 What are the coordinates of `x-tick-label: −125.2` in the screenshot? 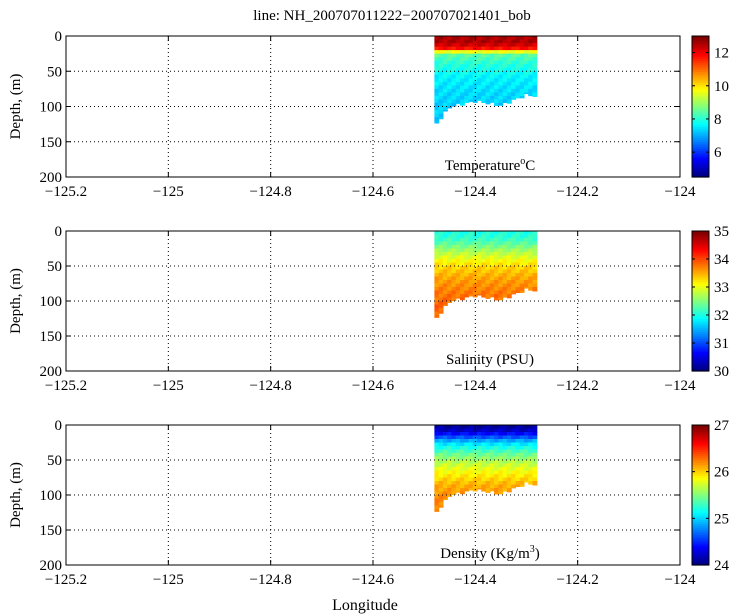 It's located at (66, 386).